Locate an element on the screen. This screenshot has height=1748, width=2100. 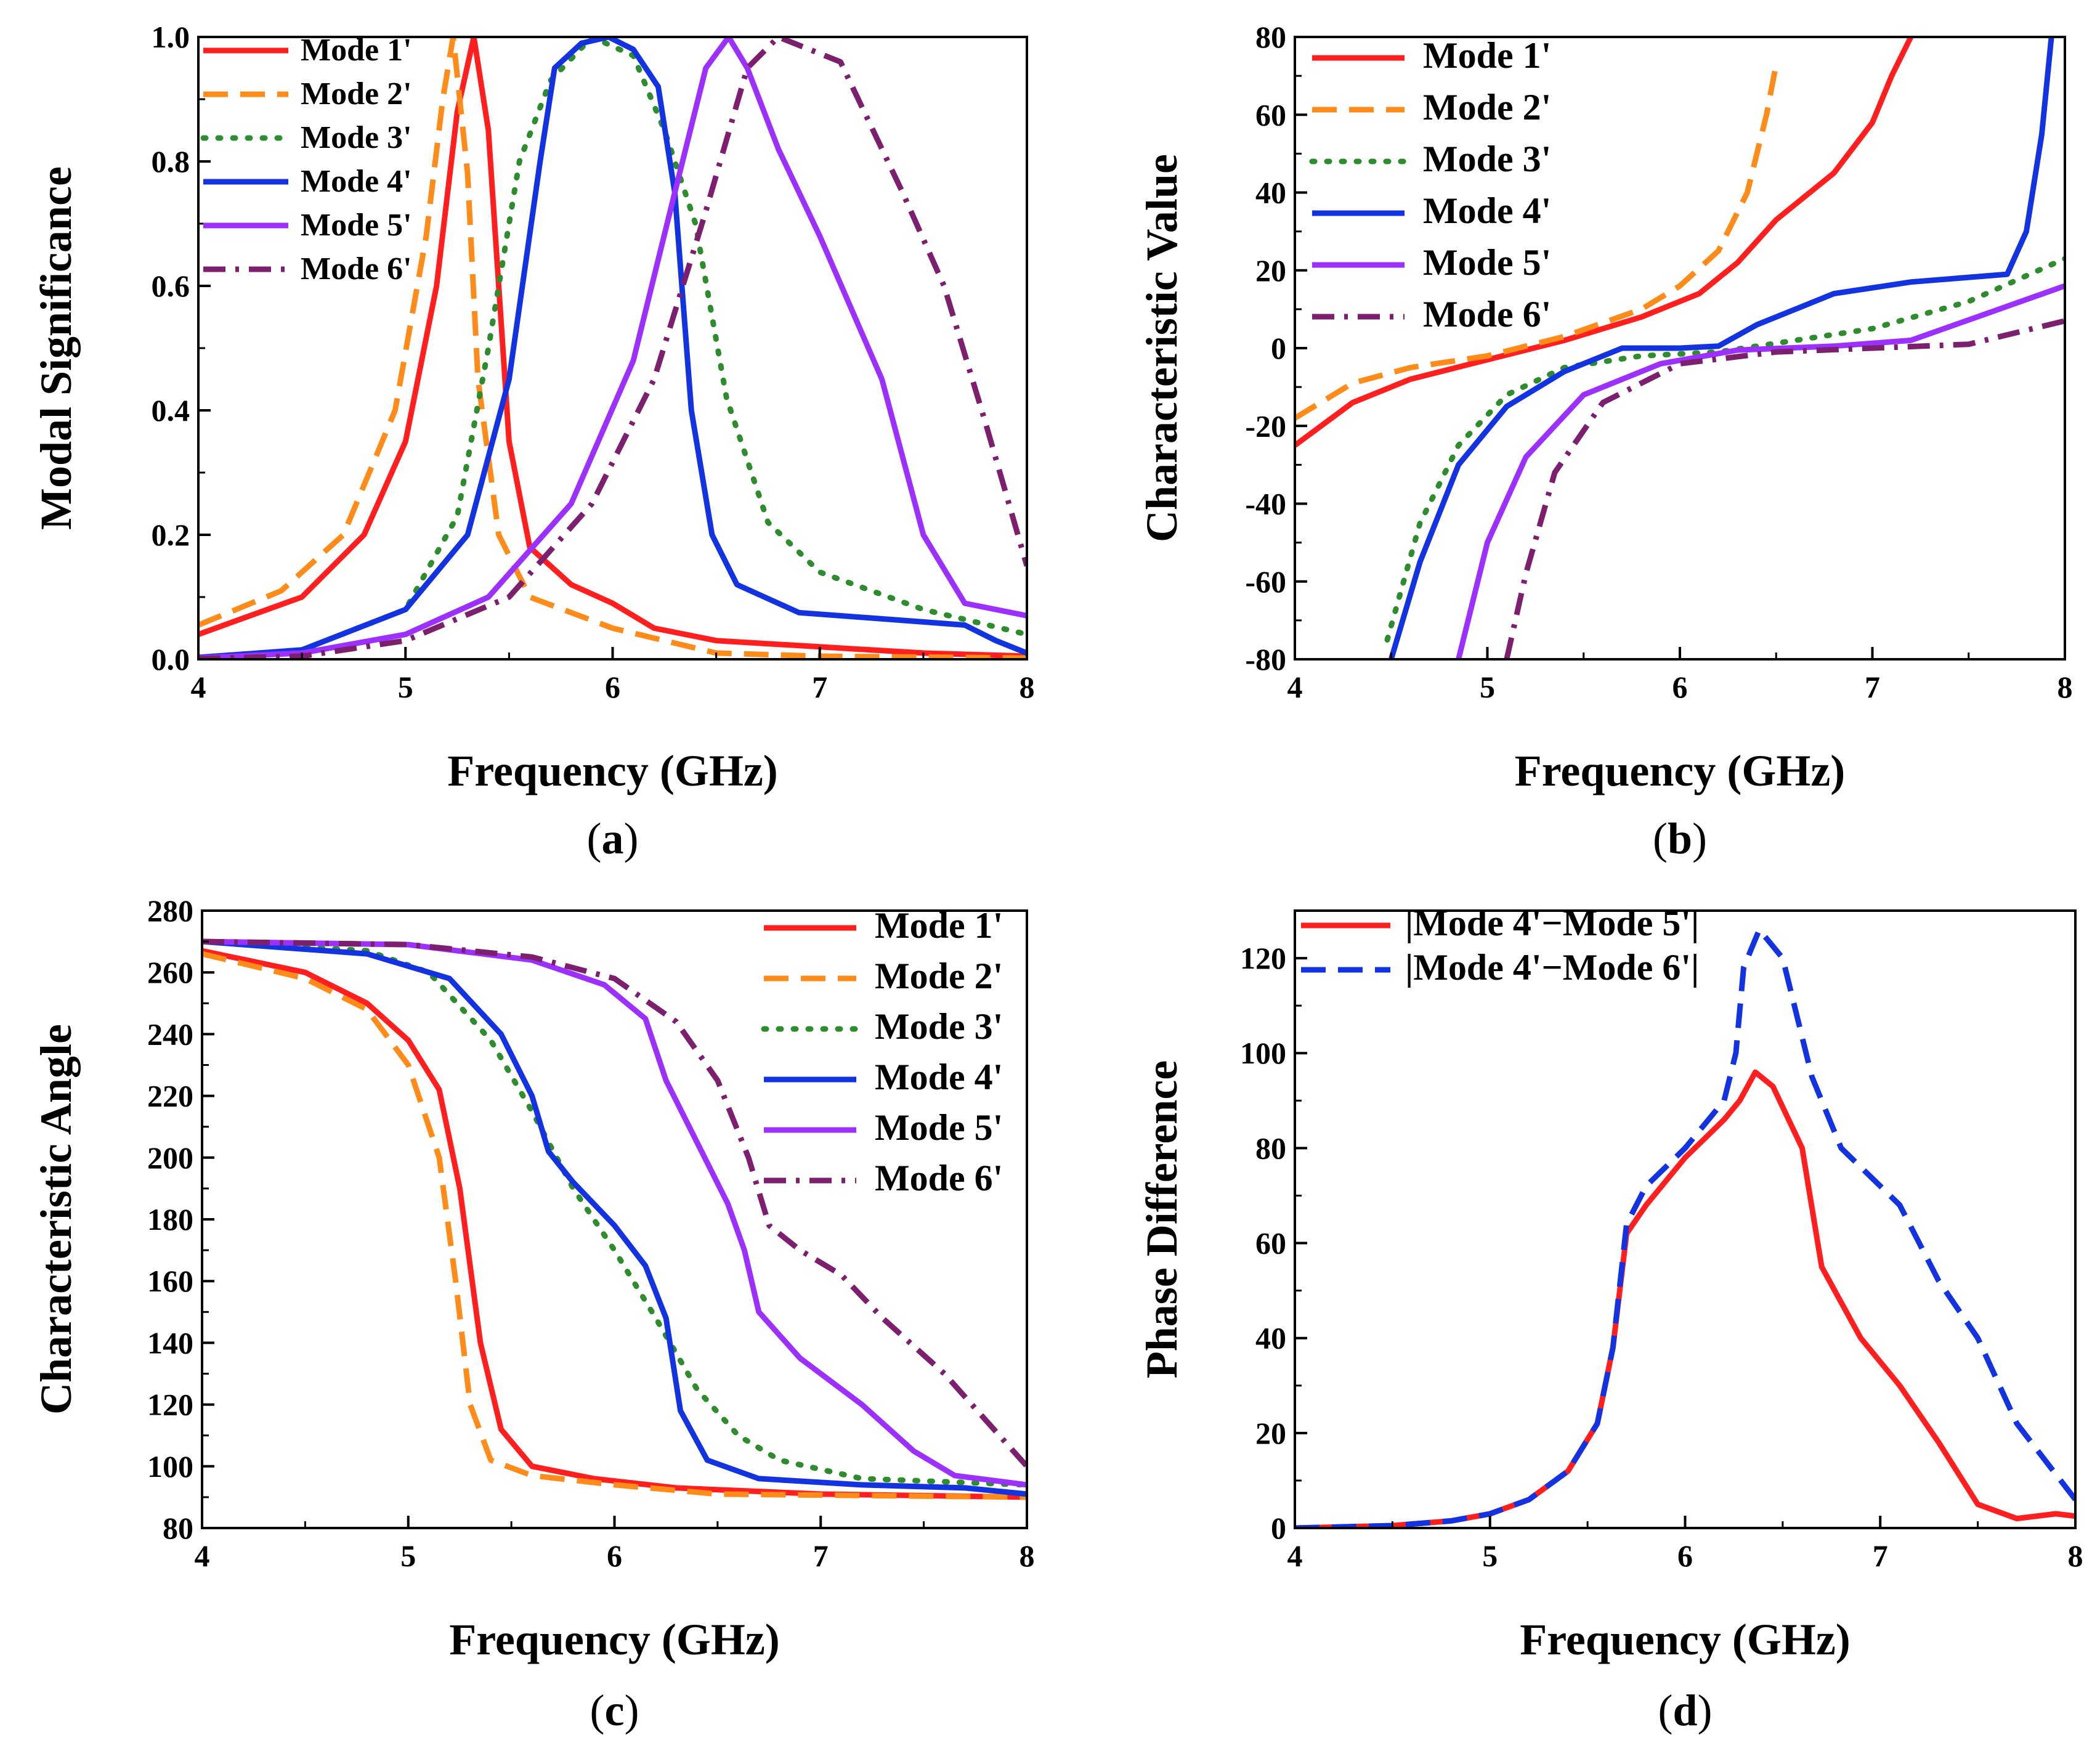
panel-label: (c) is located at coordinates (614, 1710).